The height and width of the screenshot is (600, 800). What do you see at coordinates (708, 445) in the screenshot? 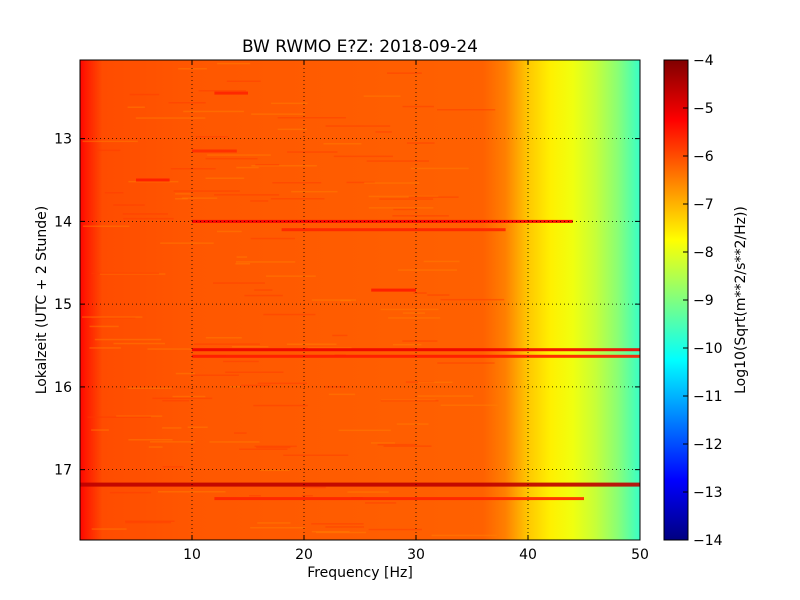
I see `colorbar-tick-label: −12` at bounding box center [708, 445].